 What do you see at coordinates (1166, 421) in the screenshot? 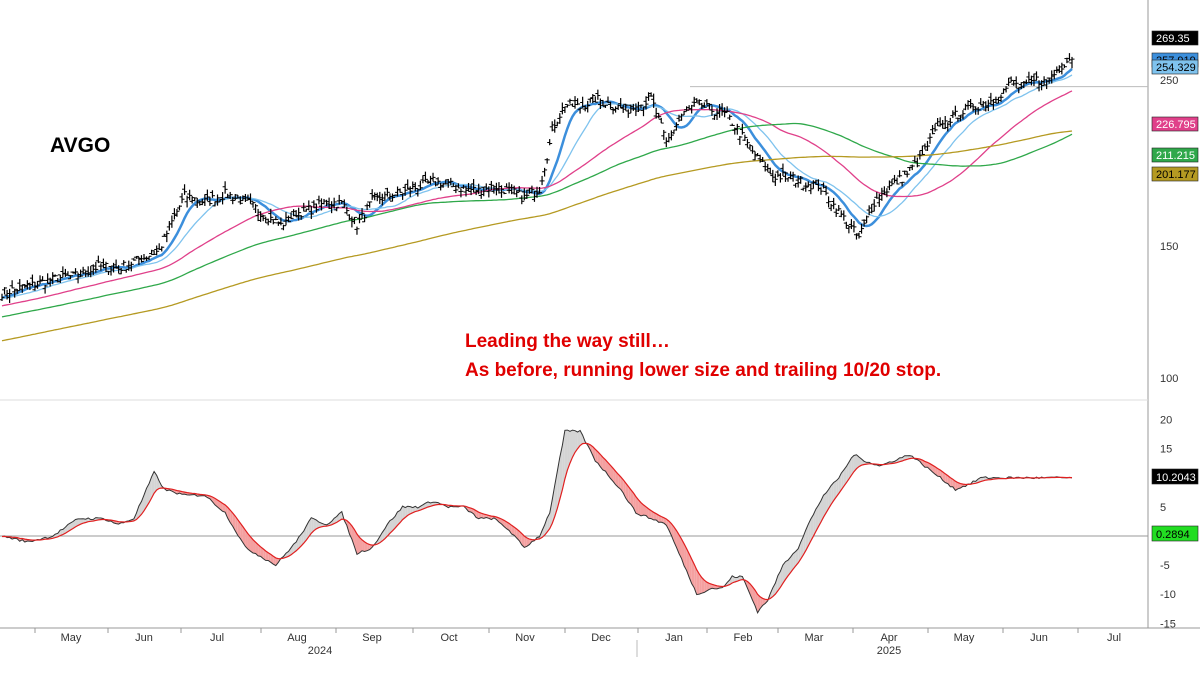
I see `oscillator-tick-label: 20` at bounding box center [1166, 421].